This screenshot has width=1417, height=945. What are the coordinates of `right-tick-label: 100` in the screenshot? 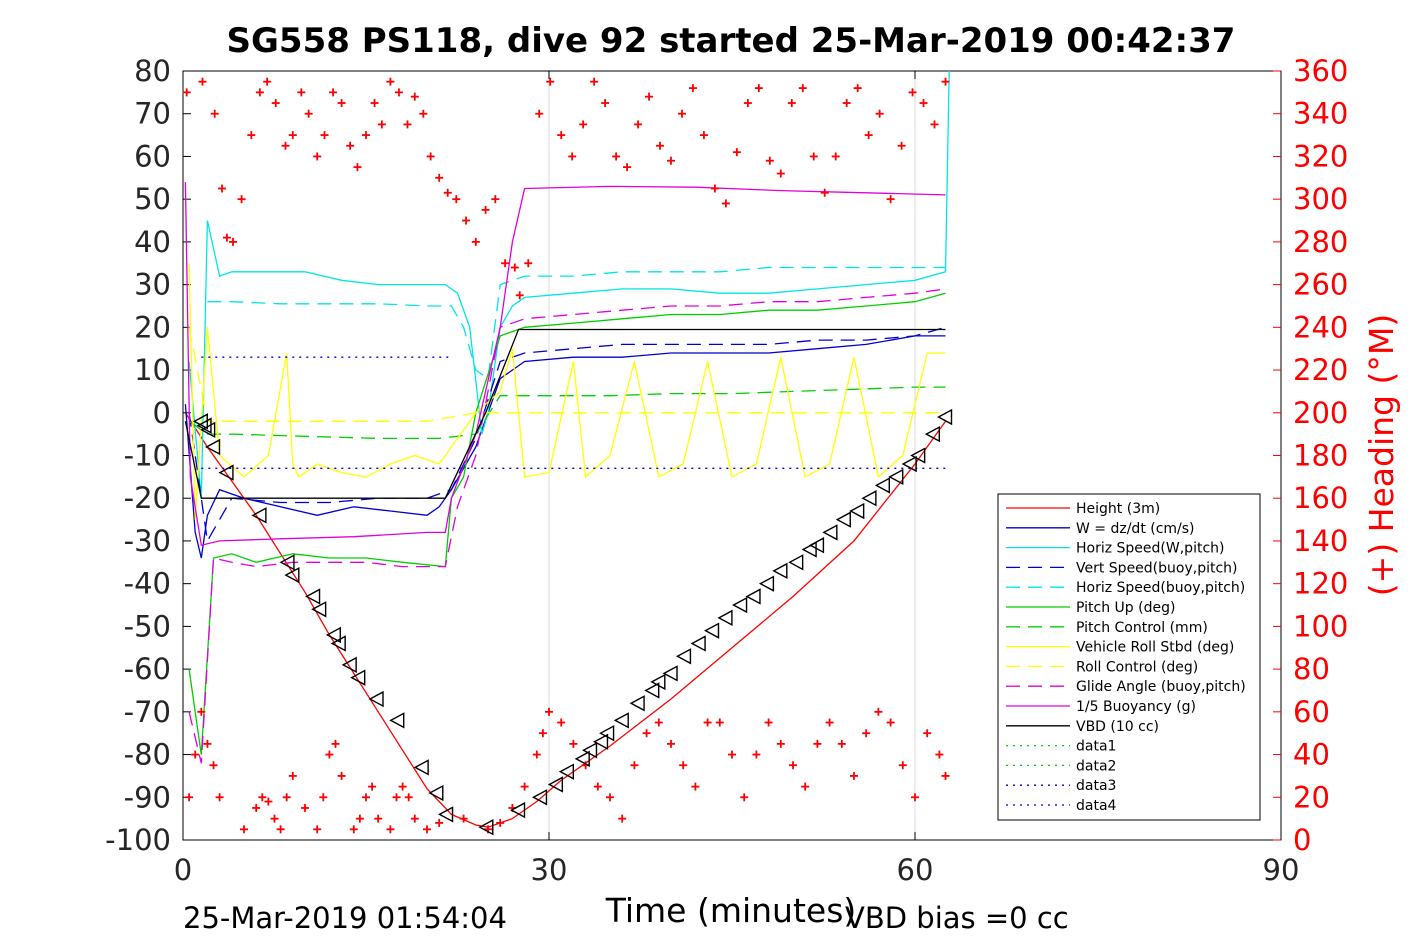 It's located at (1320, 626).